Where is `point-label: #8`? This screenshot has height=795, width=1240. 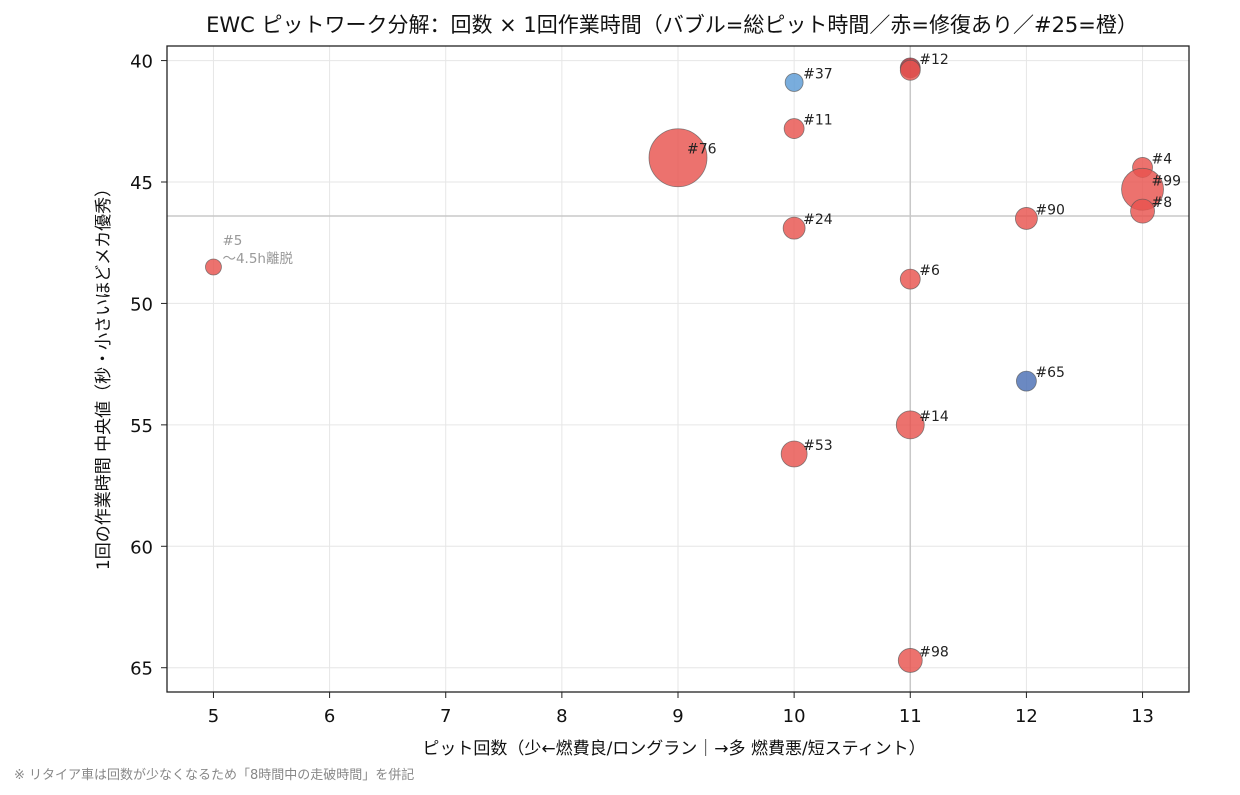
point-label: #8 is located at coordinates (1162, 203).